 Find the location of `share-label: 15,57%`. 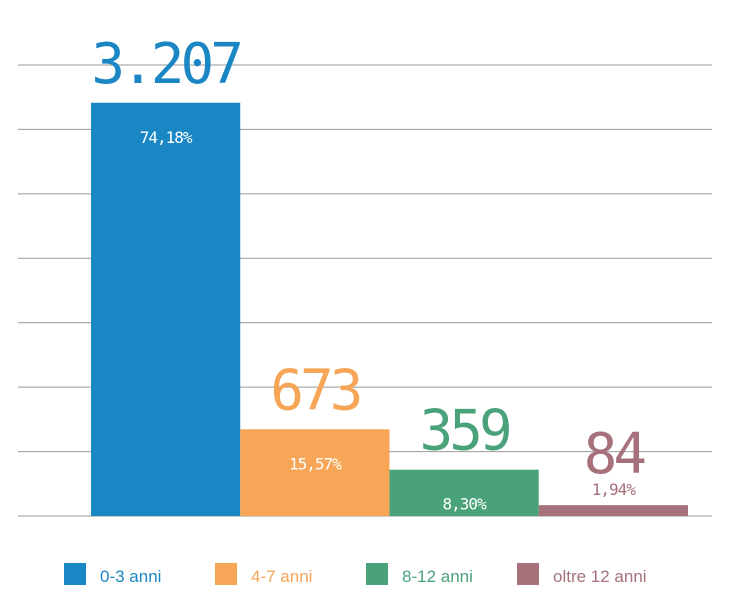

share-label: 15,57% is located at coordinates (315, 463).